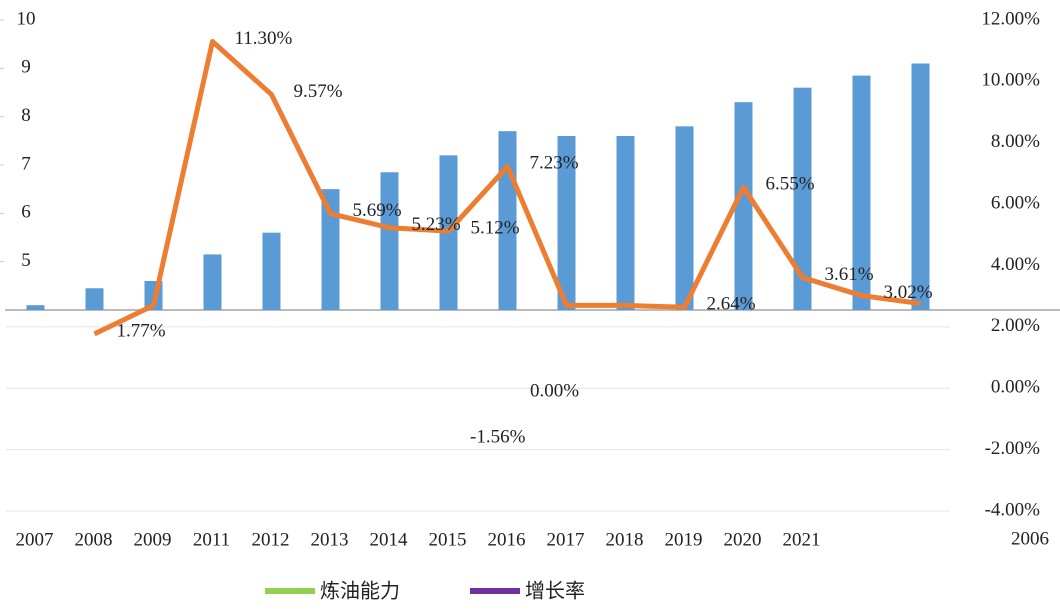  Describe the element at coordinates (94, 539) in the screenshot. I see `x-tick-label: 2008` at that location.